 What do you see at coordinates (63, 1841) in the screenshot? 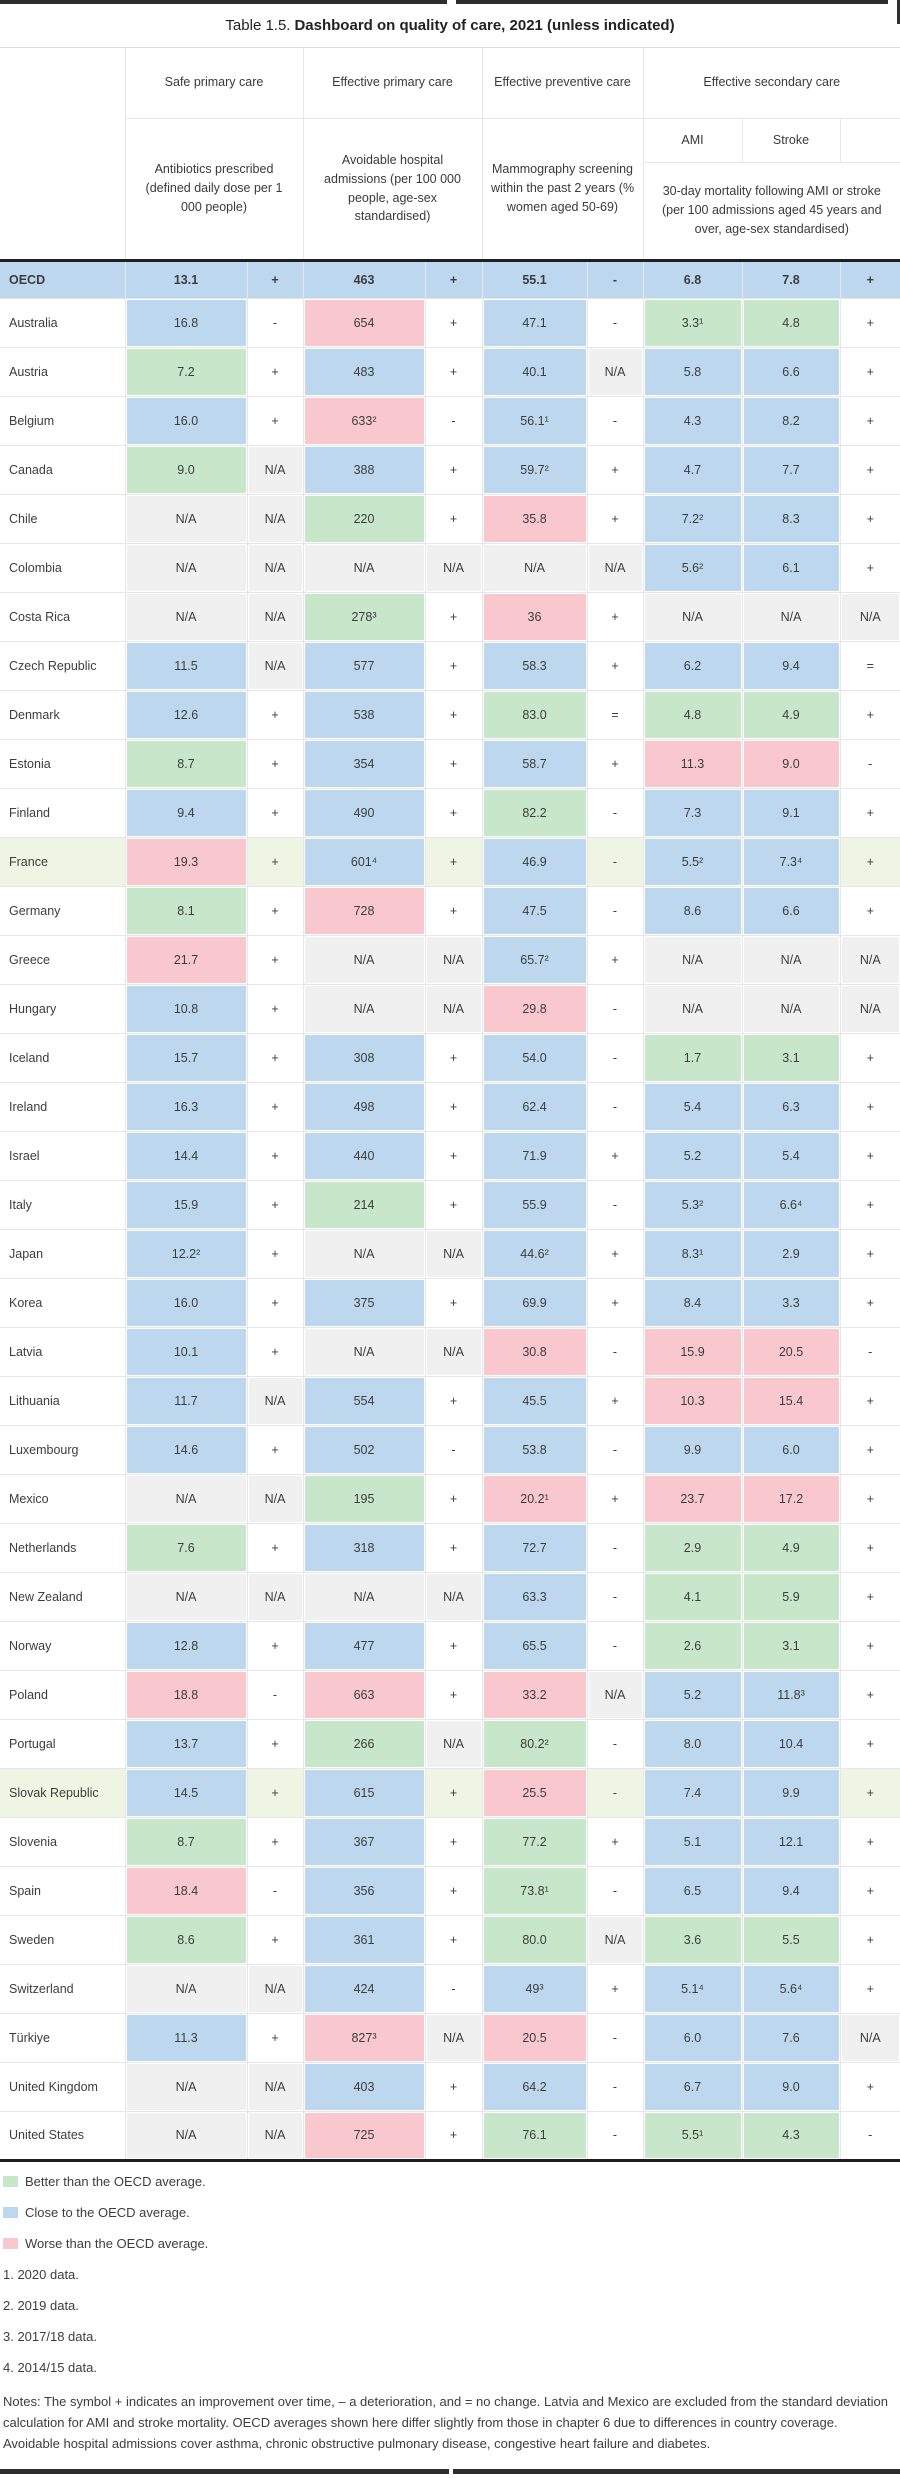
I see `row-label: Slovenia` at bounding box center [63, 1841].